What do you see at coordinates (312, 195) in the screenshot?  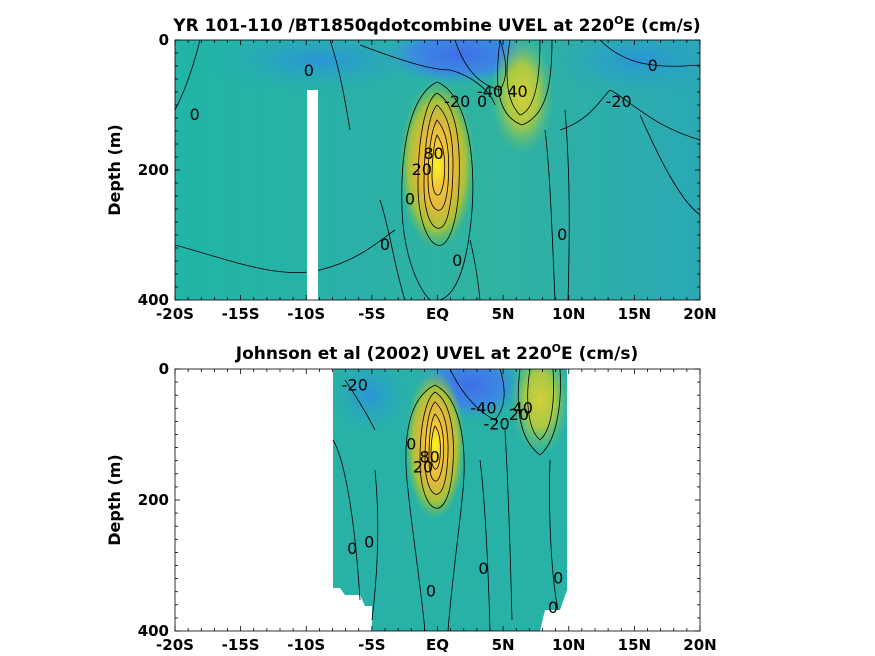 I see `data-gap-bar` at bounding box center [312, 195].